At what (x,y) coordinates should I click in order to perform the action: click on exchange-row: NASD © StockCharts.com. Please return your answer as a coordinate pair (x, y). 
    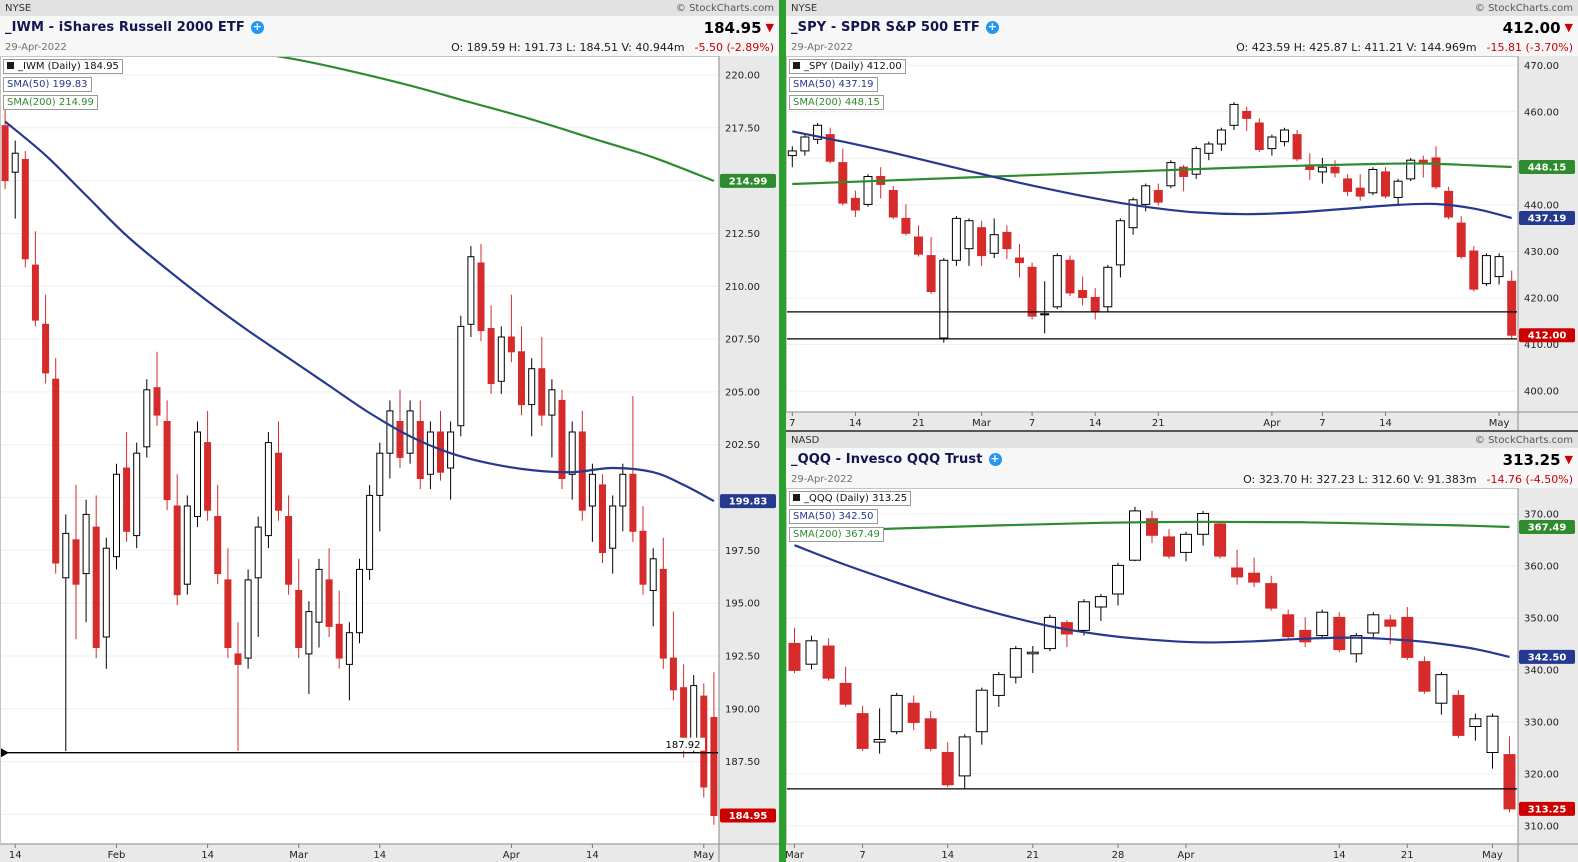
    Looking at the image, I should click on (1182, 440).